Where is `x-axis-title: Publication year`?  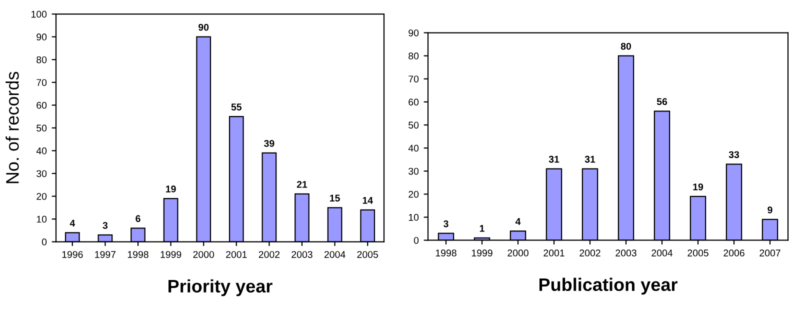 x-axis-title: Publication year is located at coordinates (608, 286).